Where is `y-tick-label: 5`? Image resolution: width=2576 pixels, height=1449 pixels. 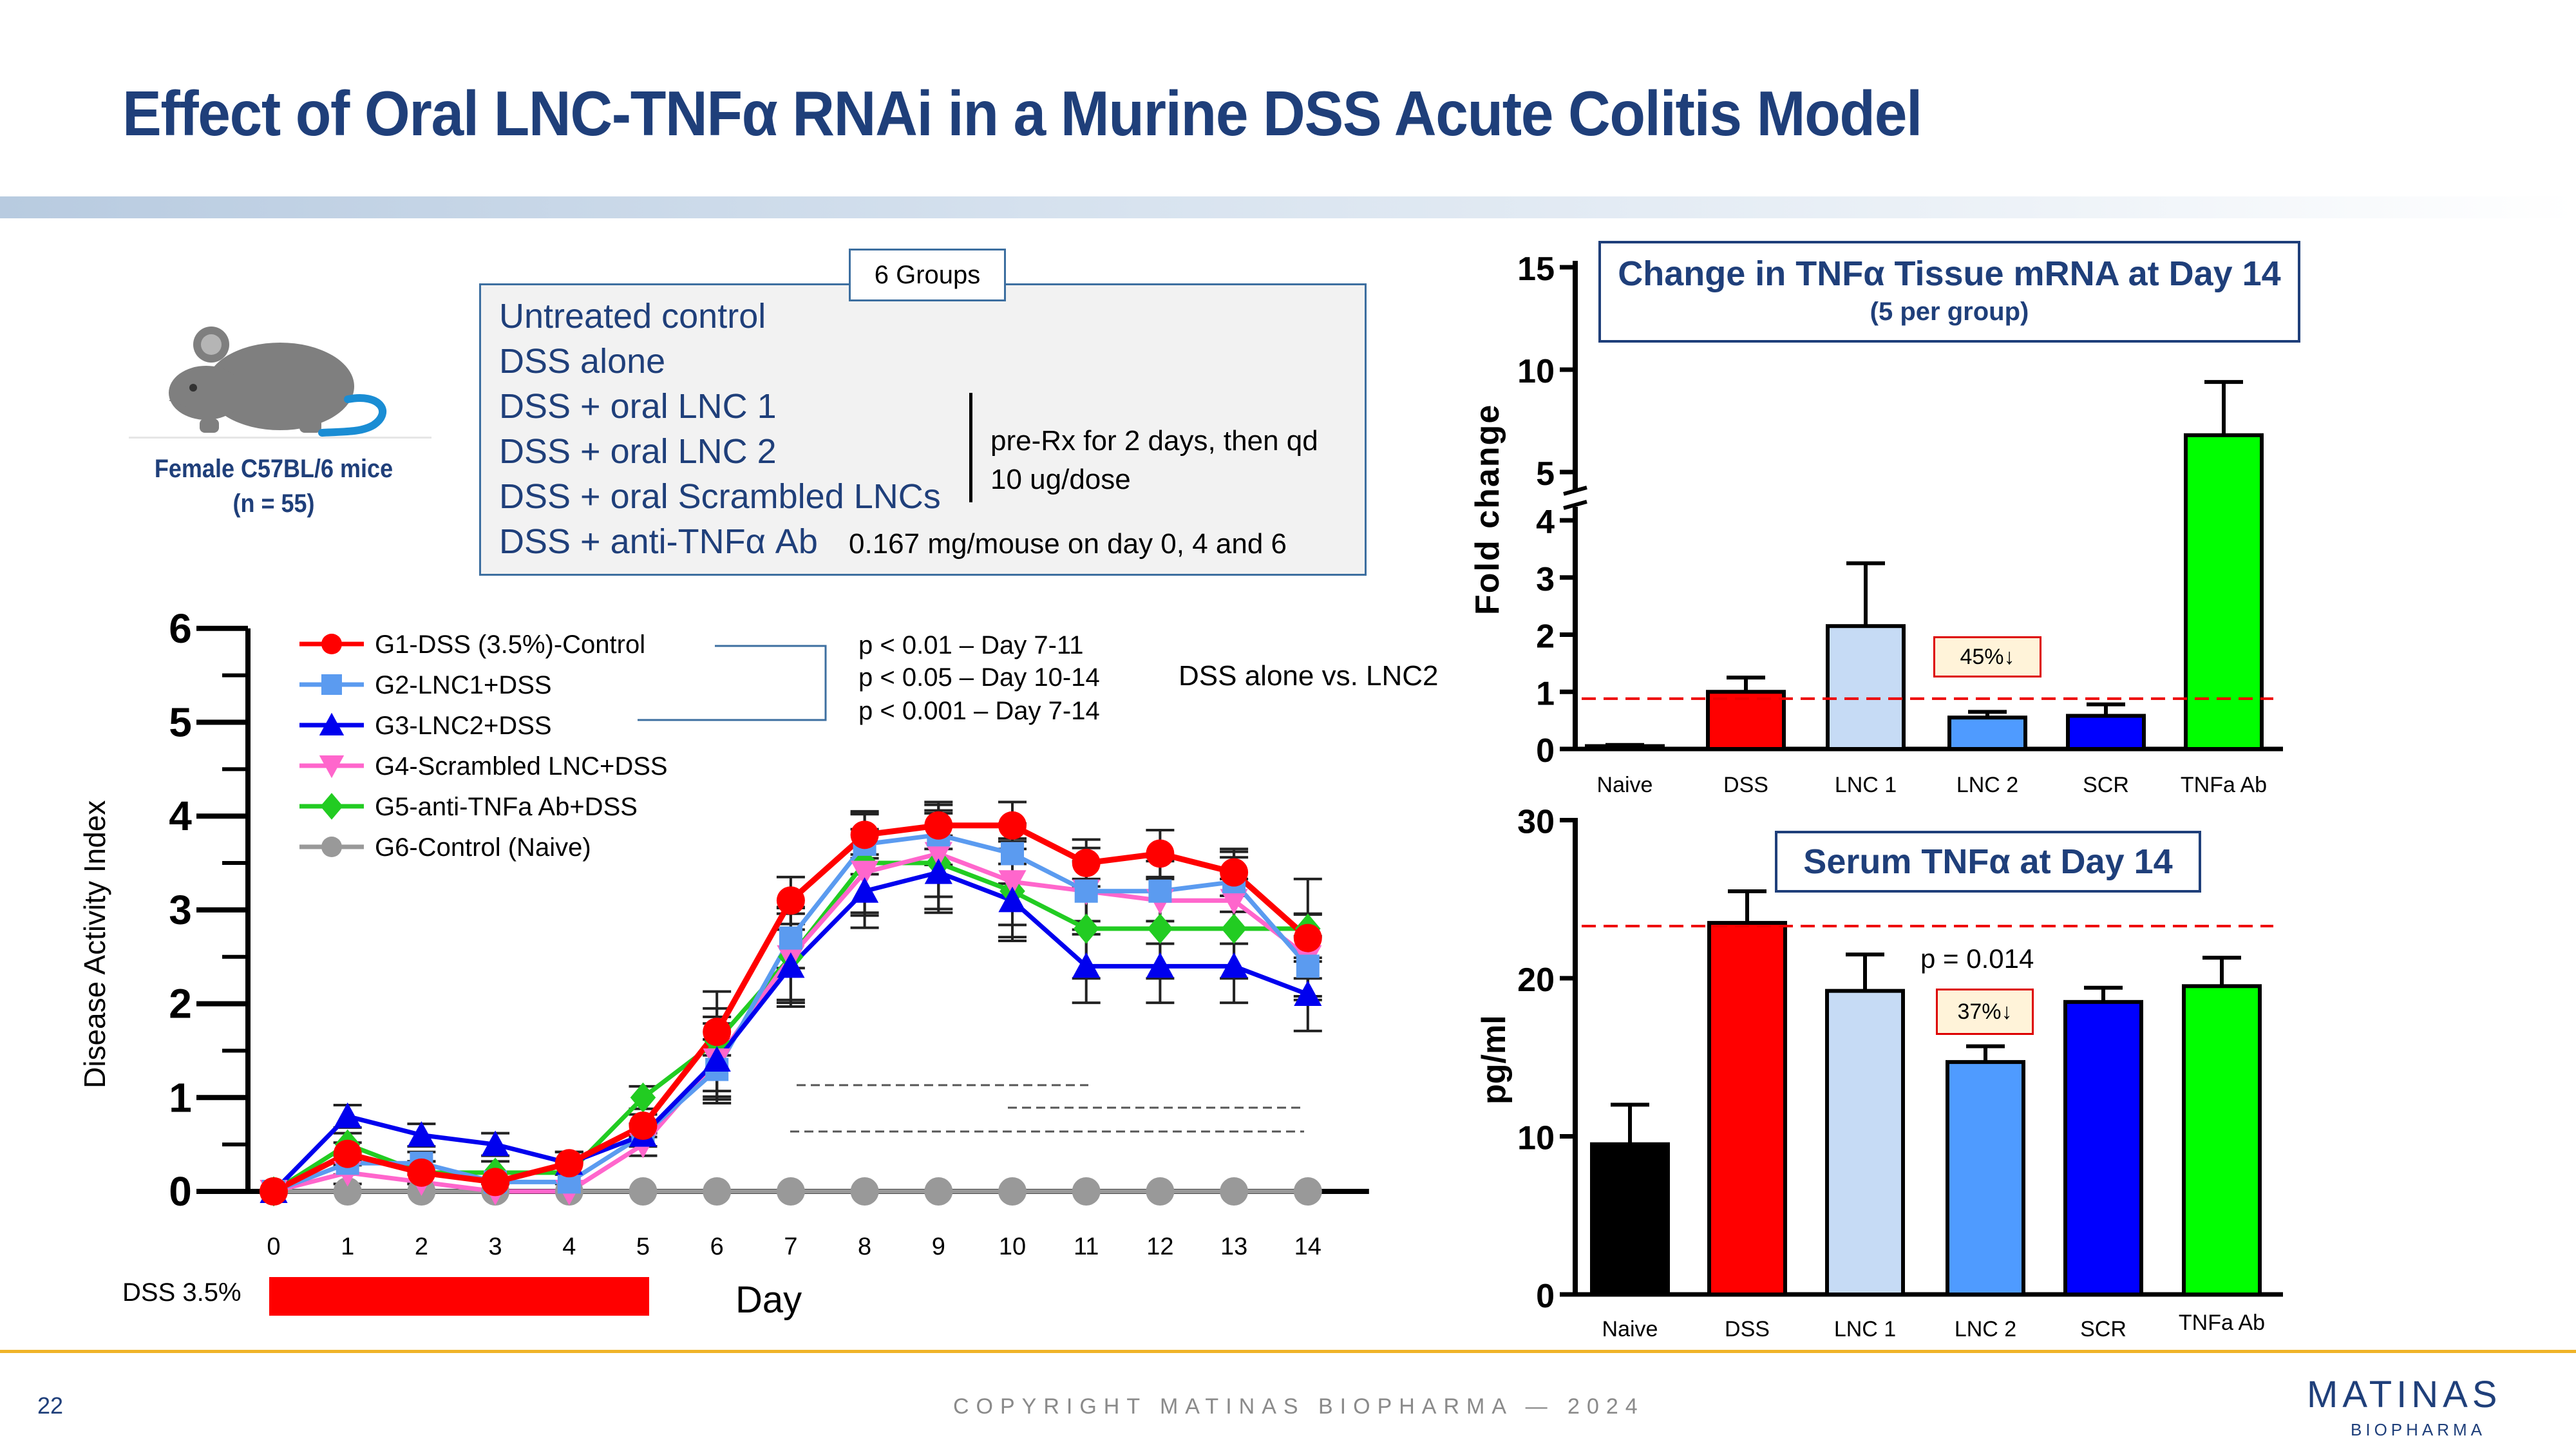 y-tick-label: 5 is located at coordinates (181, 722).